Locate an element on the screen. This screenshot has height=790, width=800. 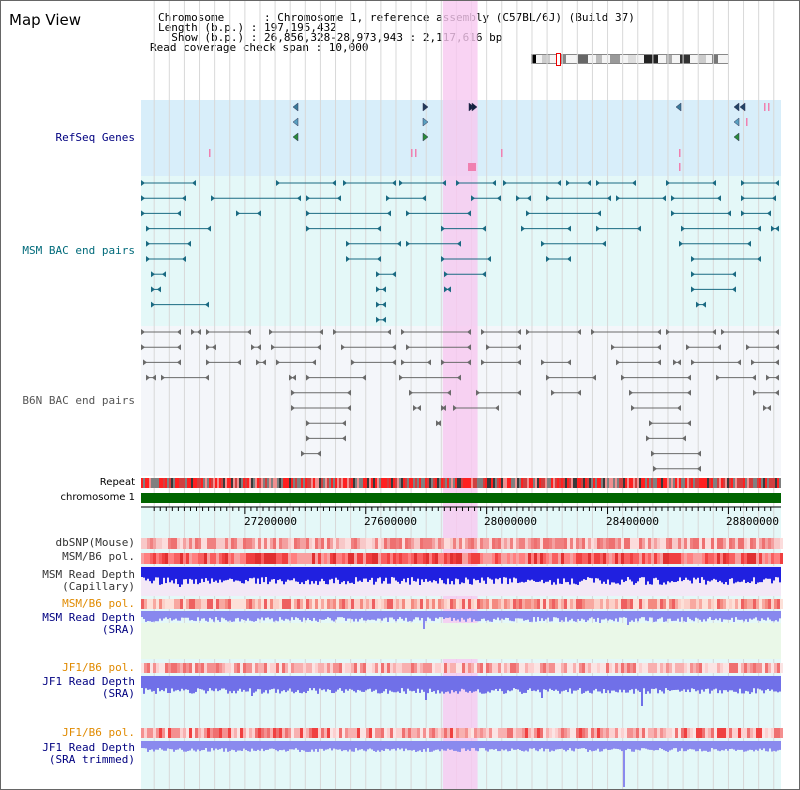
msm-read-depth-capillary-label: MSM Read Depth (Capillary) is located at coordinates (88, 580).